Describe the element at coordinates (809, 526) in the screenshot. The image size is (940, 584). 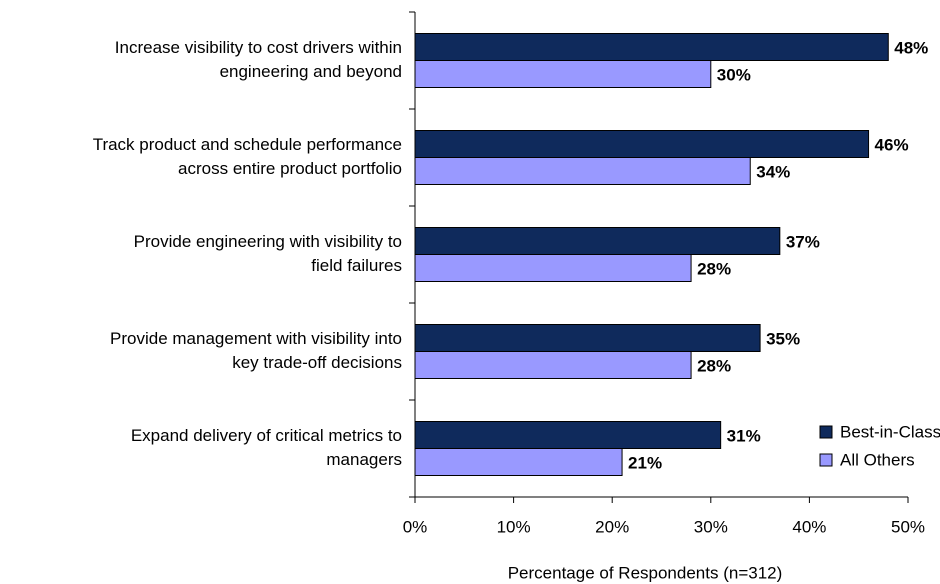
I see `x-tick-label: 40%` at that location.